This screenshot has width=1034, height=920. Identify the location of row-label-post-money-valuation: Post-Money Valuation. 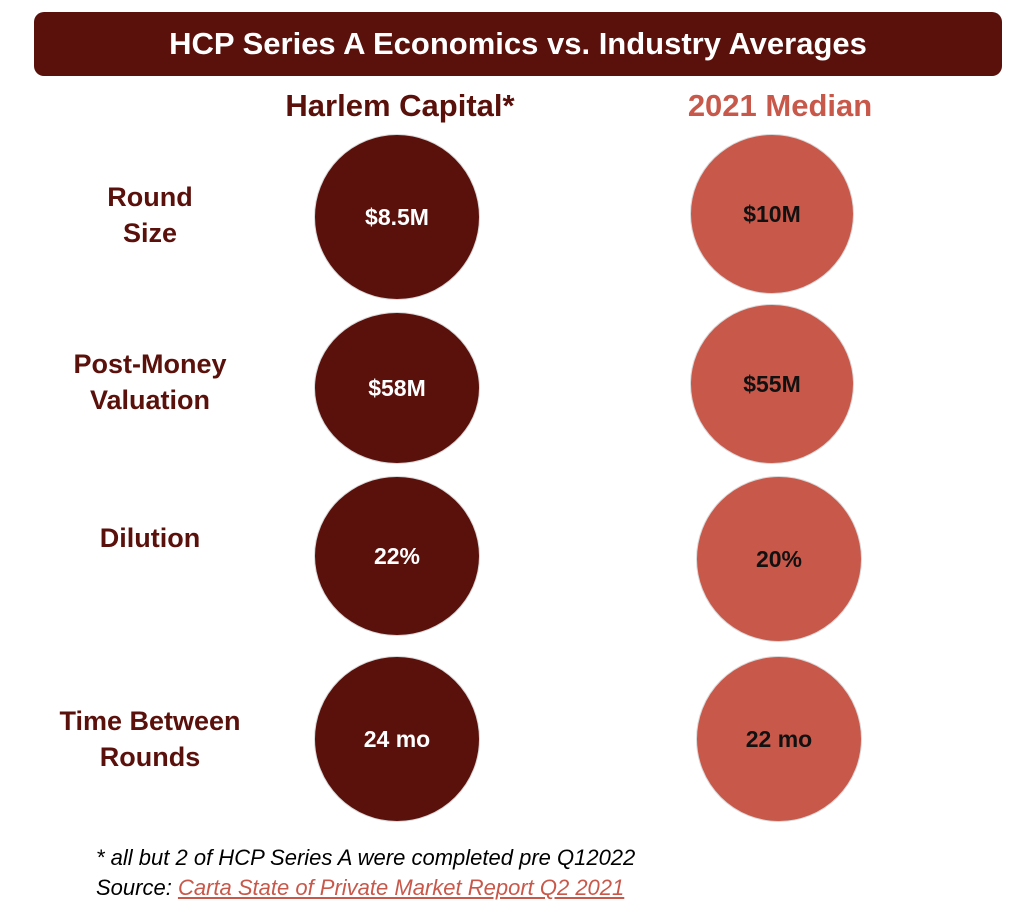
(150, 382).